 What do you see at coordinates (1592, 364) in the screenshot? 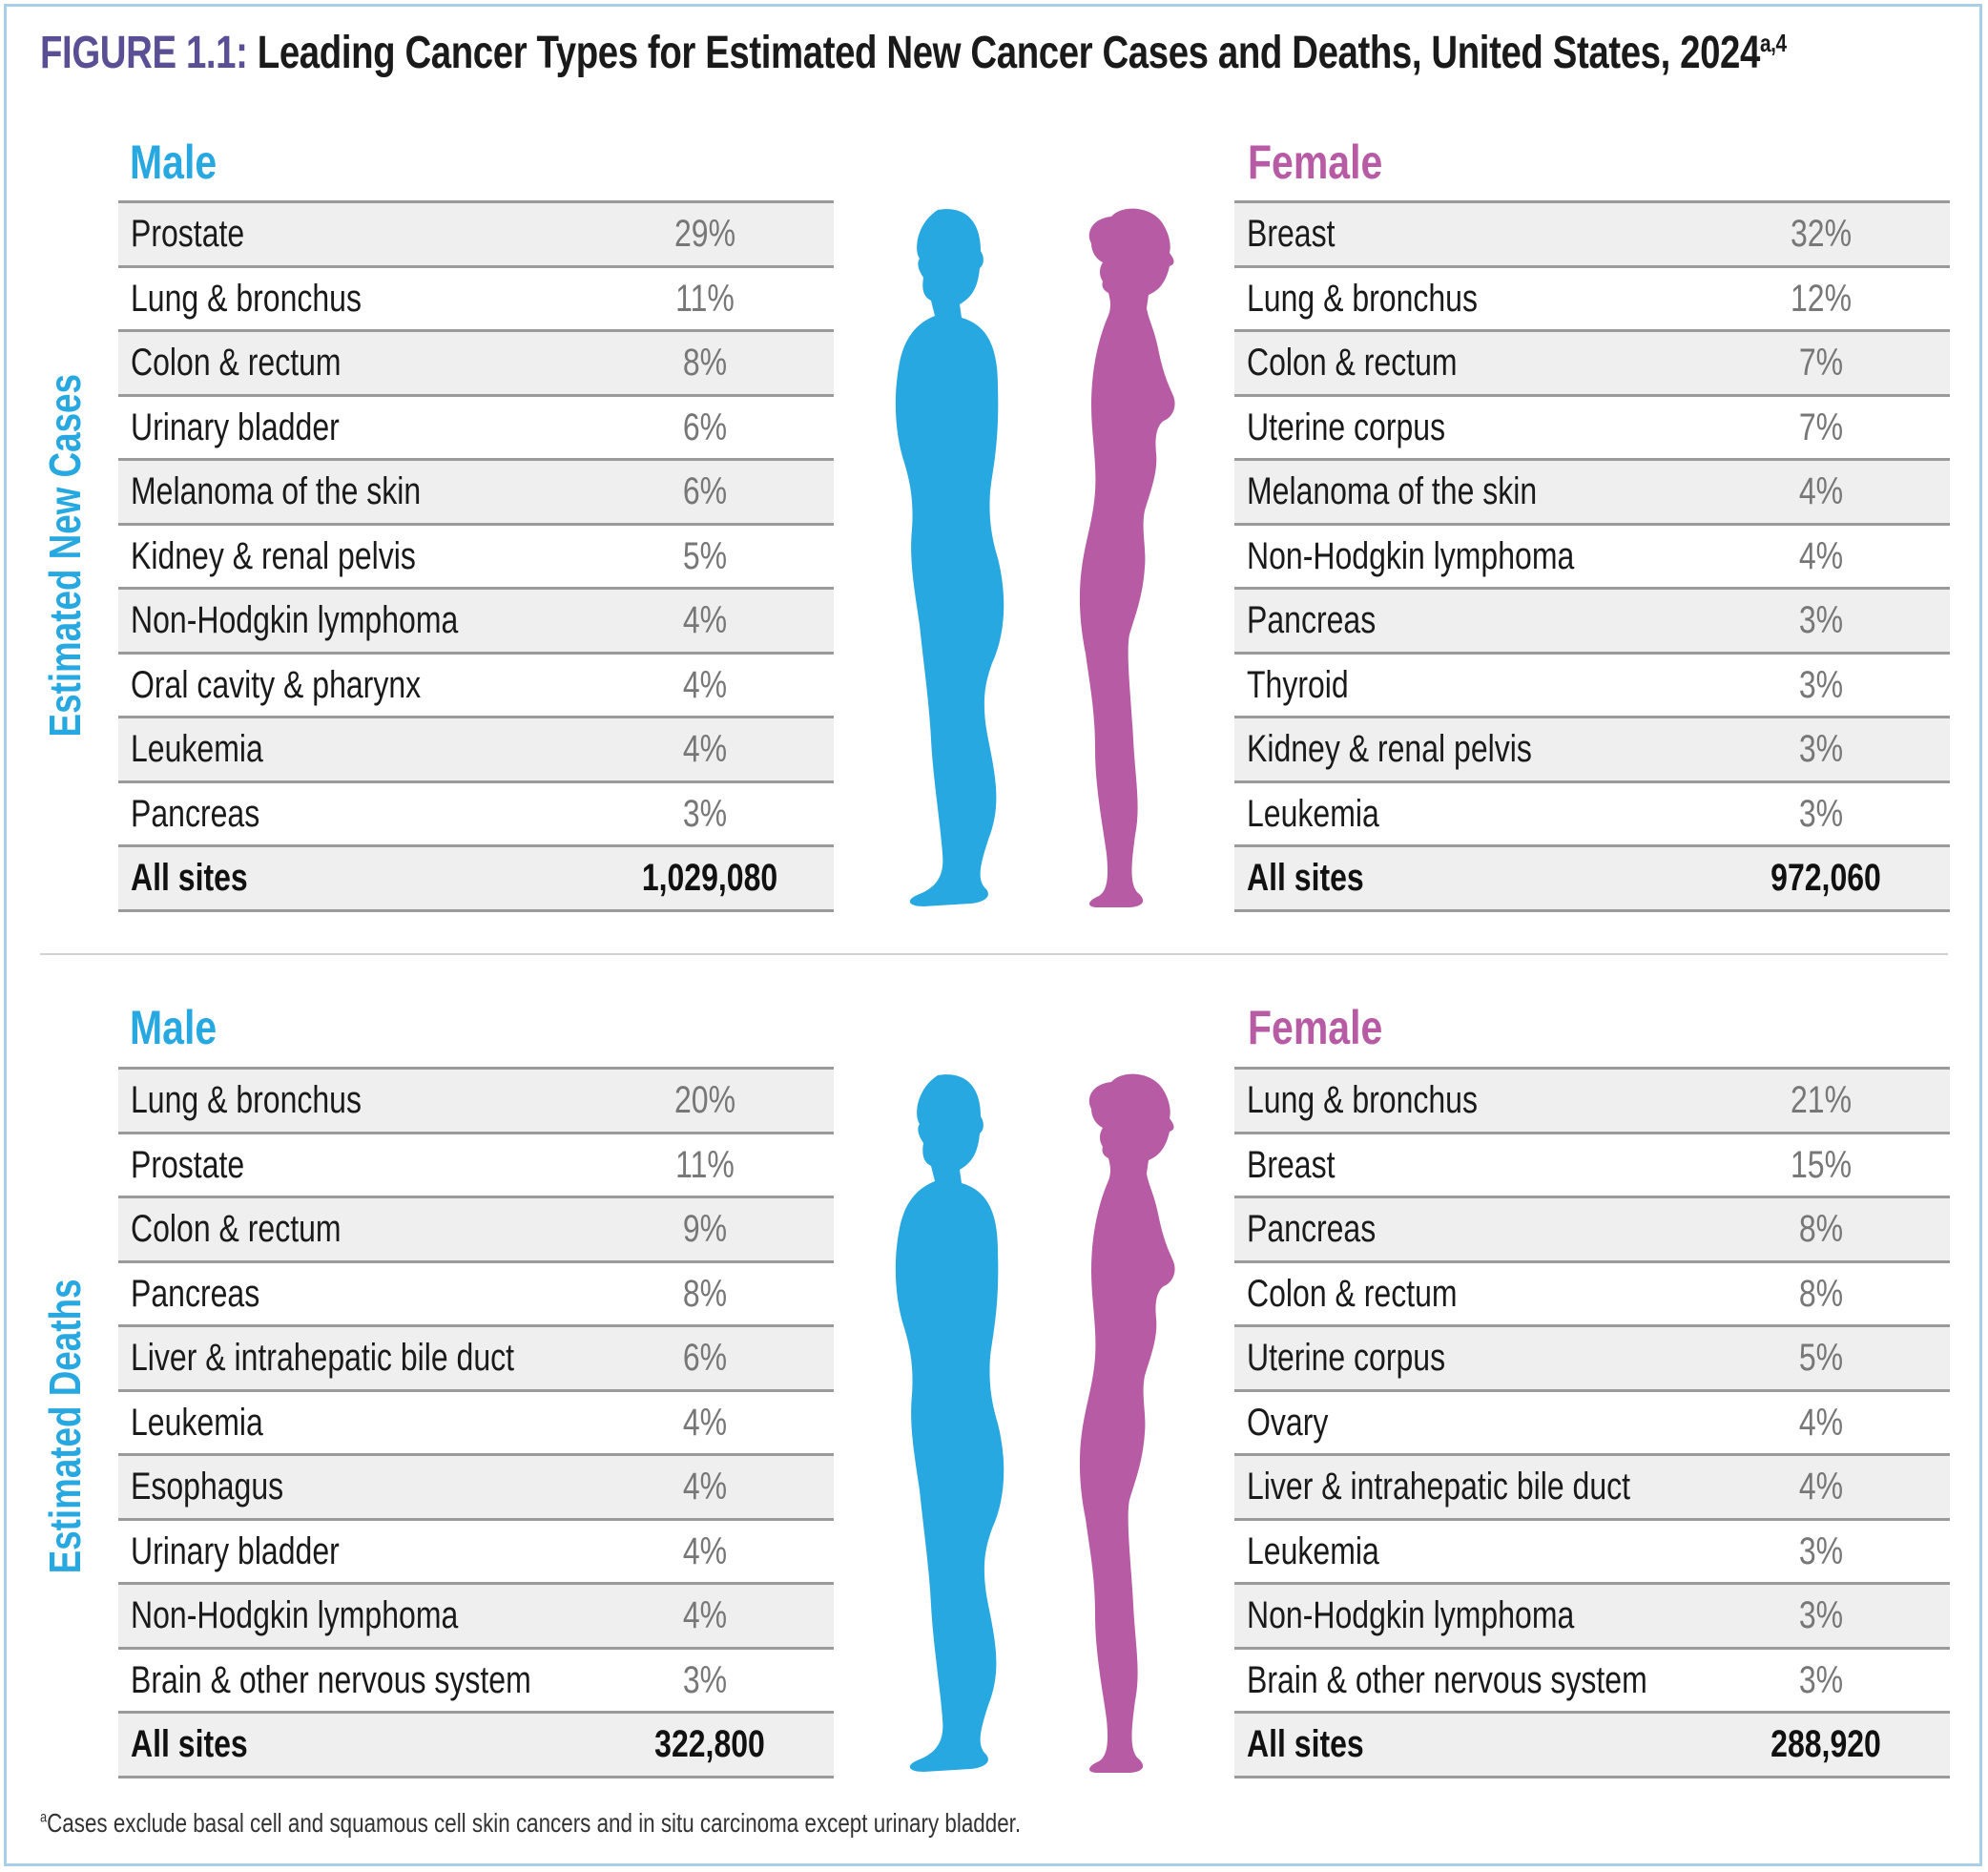
I see `table-row: Colon & rectum 7%` at bounding box center [1592, 364].